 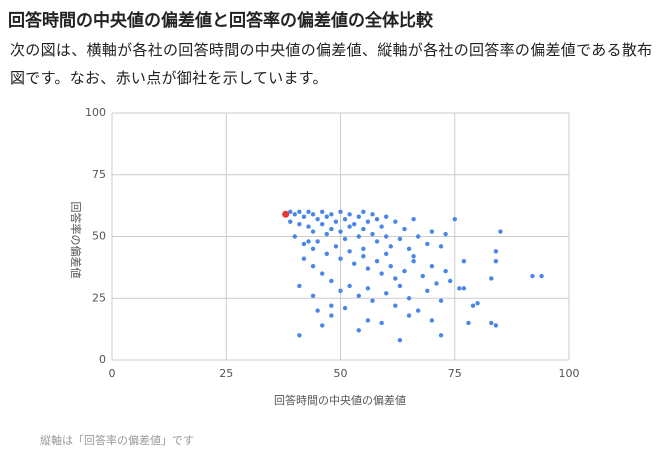 I want to click on x-axis-title: 回答時間の中央値の偏差値, so click(x=340, y=400).